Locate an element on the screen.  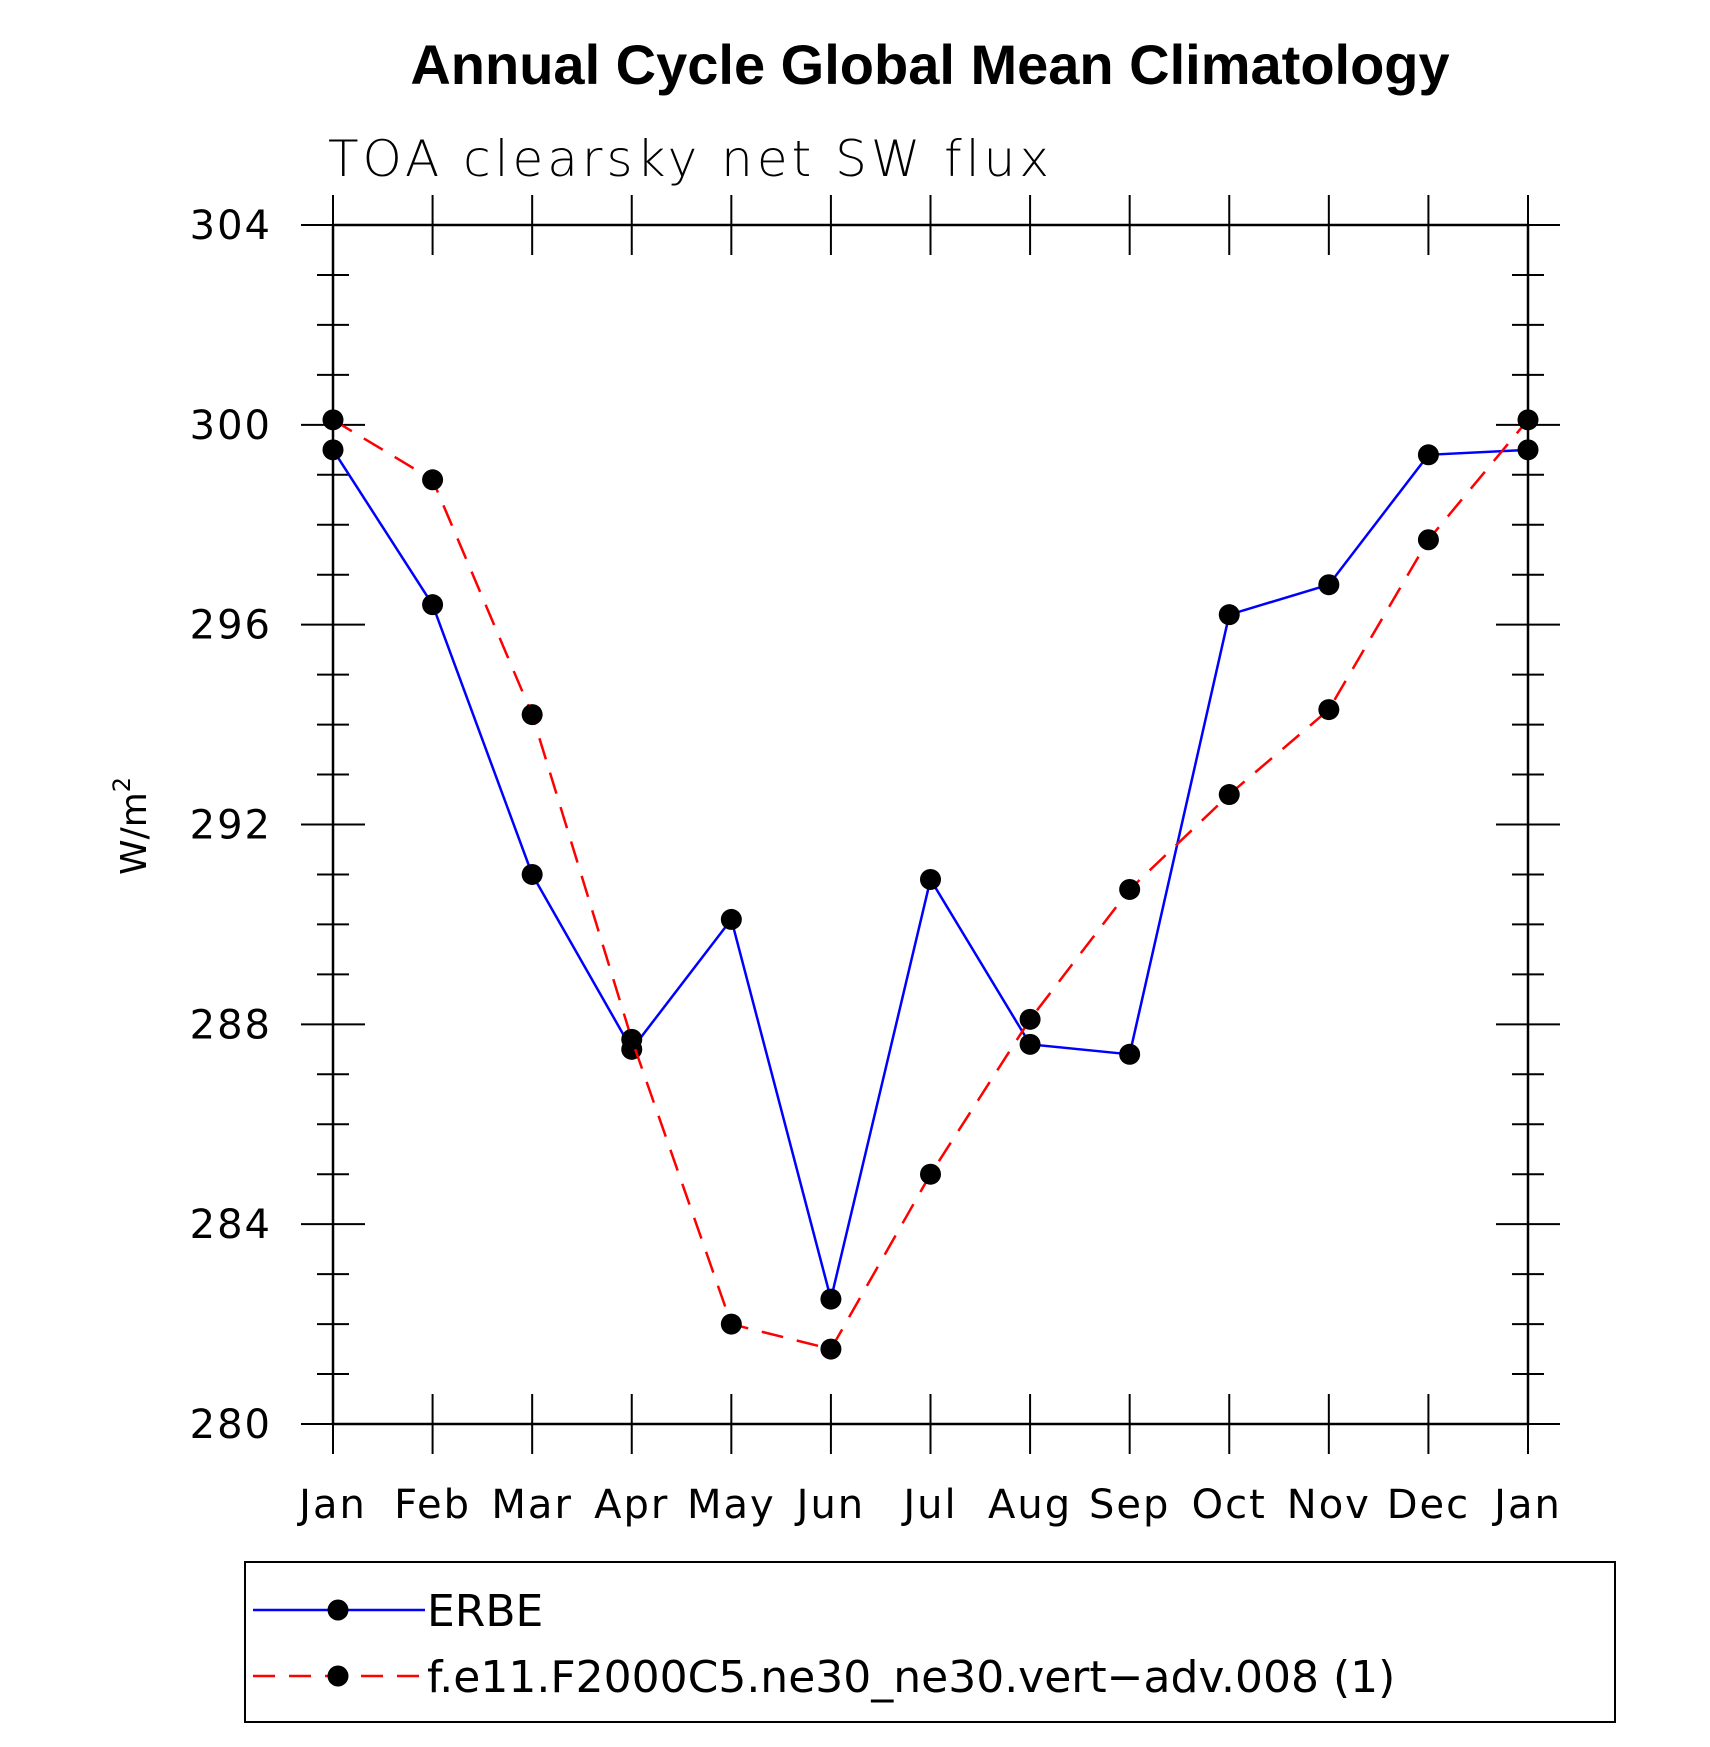
y-tick-label: 296 is located at coordinates (231, 626).